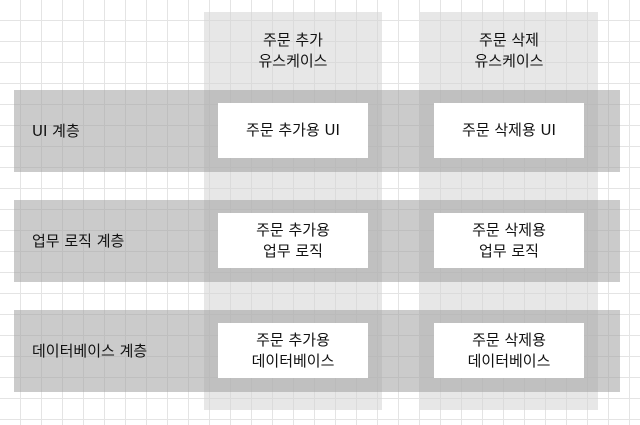 This screenshot has width=640, height=425. What do you see at coordinates (509, 350) in the screenshot?
I see `cell-db-delete-order: 주문 삭제용 데이터베이스` at bounding box center [509, 350].